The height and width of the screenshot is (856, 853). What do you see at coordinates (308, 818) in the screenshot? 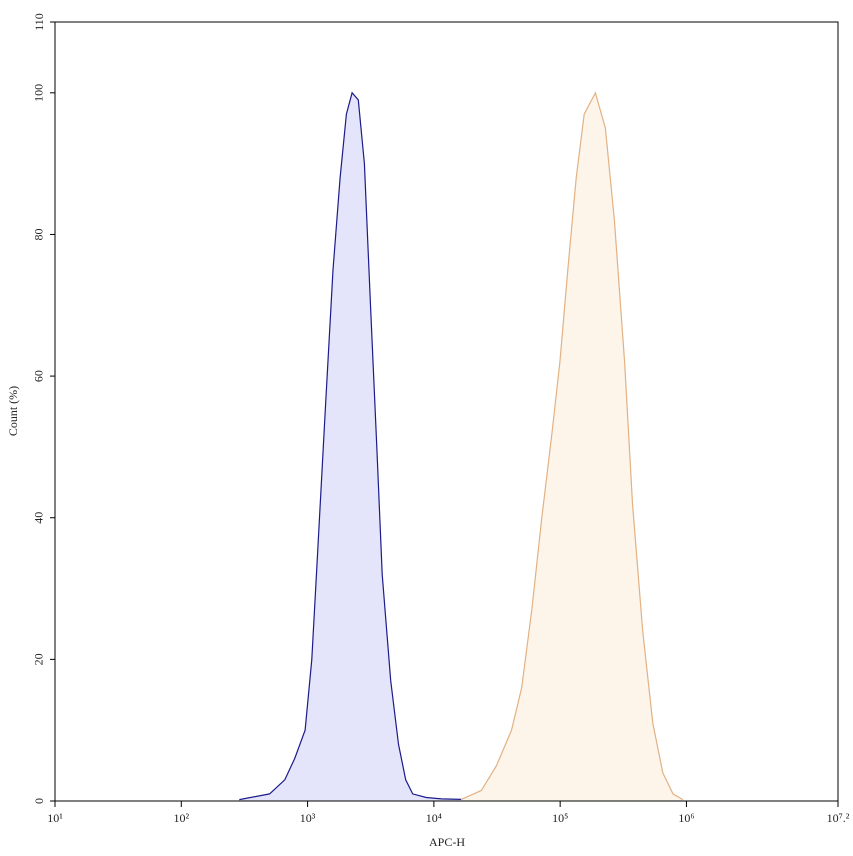
I see `x-tick-label: 10³` at bounding box center [308, 818].